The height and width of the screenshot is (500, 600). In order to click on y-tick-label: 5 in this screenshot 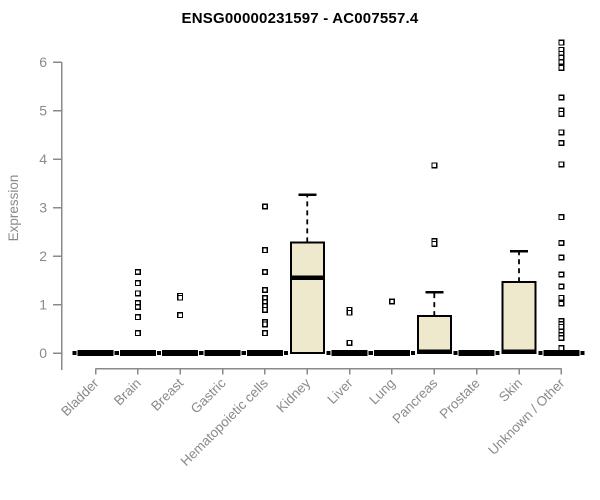, I will do `click(43, 111)`.